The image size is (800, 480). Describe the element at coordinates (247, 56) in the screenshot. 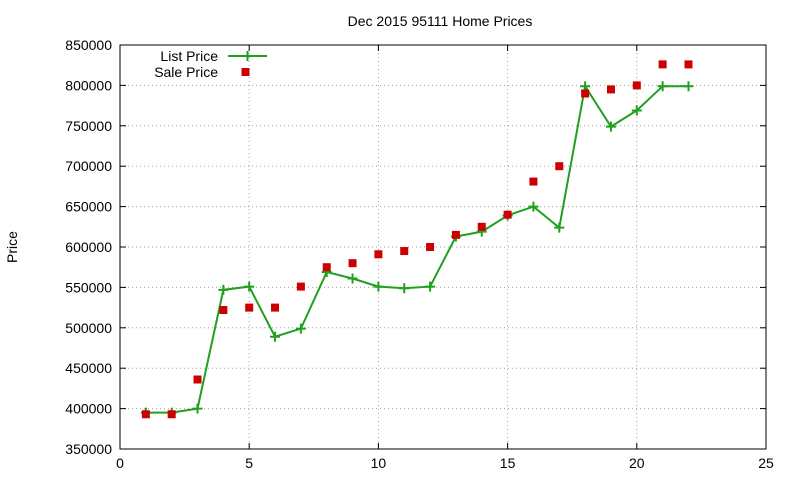

I see `legend-marker-list-price` at that location.